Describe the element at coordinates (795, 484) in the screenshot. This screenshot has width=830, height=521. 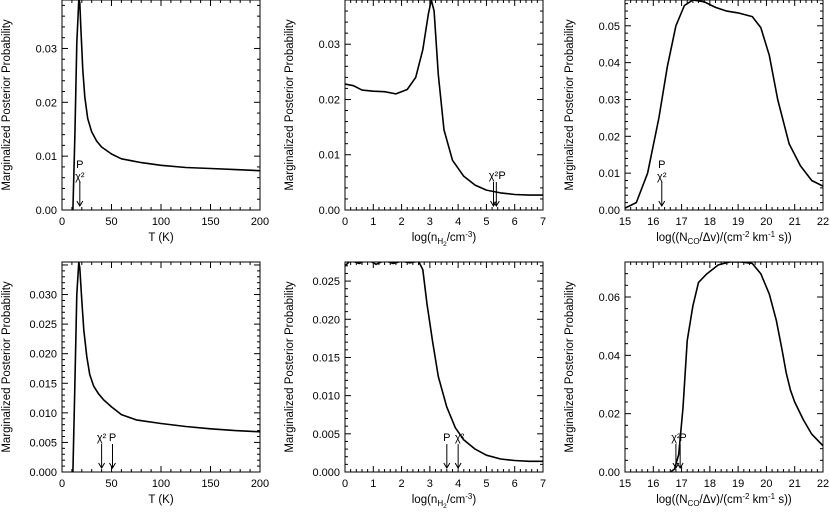
I see `x-tick-label: 21` at that location.